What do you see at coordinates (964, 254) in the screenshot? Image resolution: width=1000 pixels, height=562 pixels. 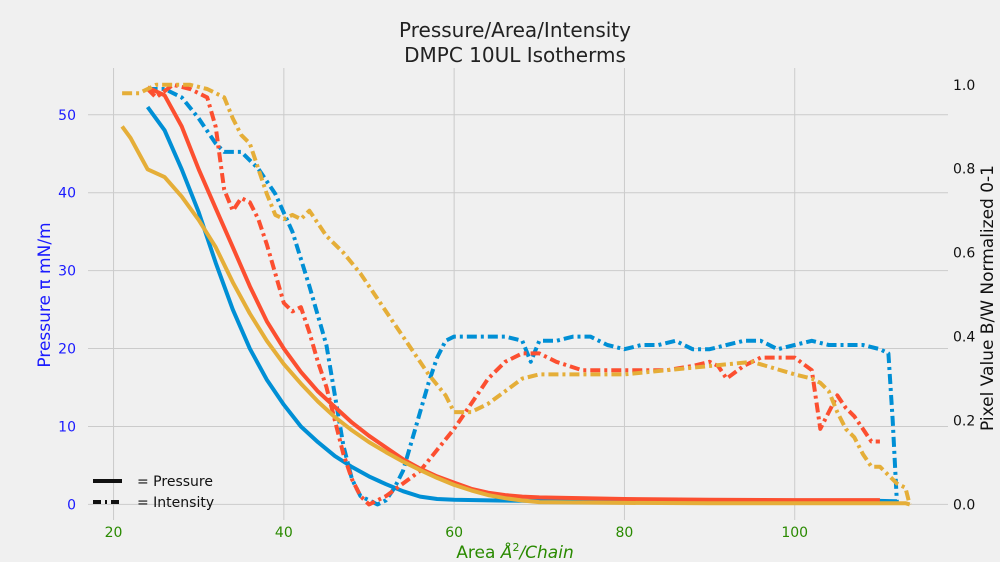 I see `right-tick-label: 0.6` at bounding box center [964, 254].